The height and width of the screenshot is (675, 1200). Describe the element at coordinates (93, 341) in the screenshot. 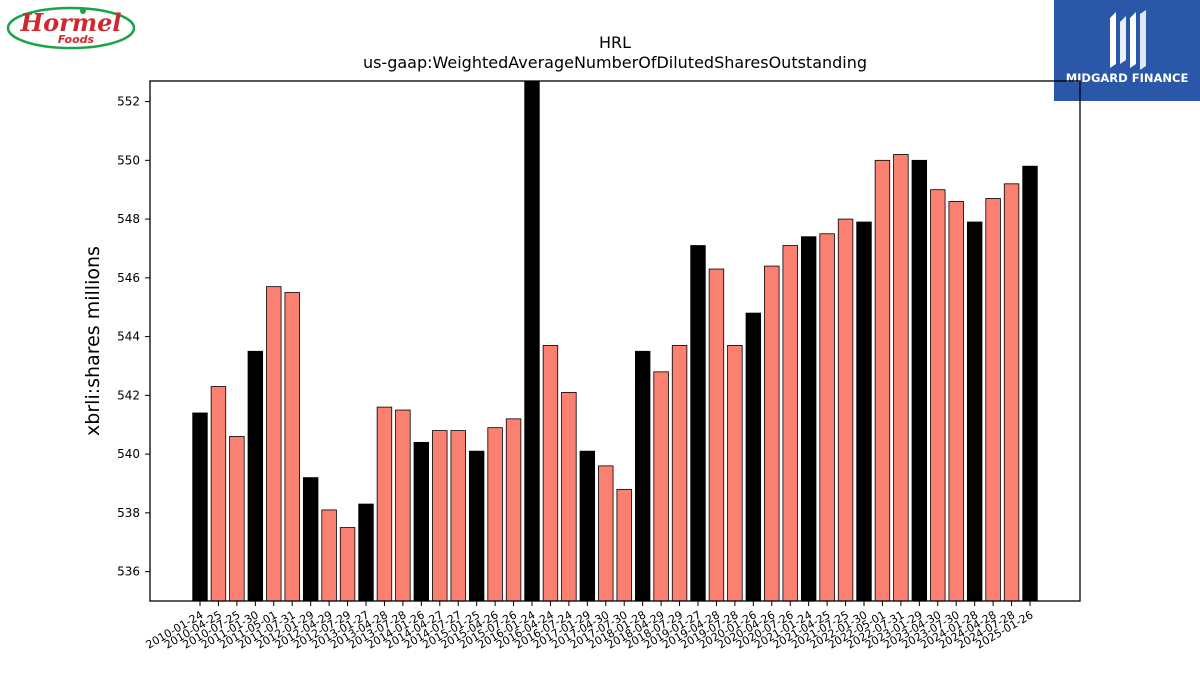

I see `y-axis-label: xbrli:shares millions` at that location.